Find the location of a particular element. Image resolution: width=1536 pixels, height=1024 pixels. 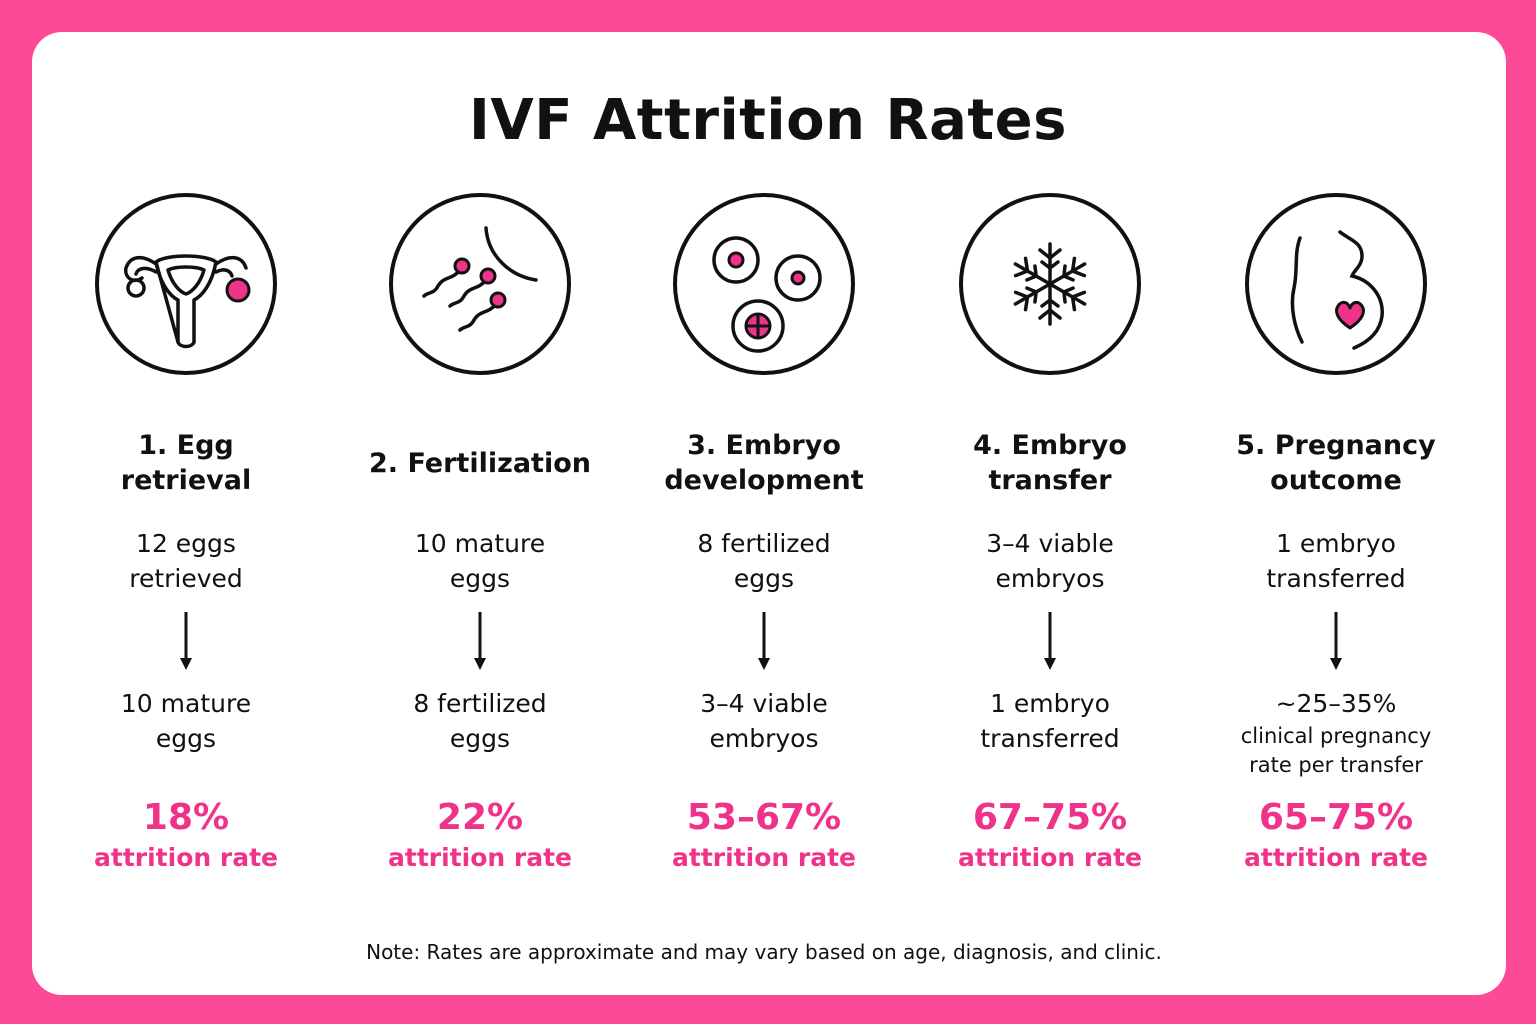

from-value: 1 embryo transferred is located at coordinates (1336, 561).